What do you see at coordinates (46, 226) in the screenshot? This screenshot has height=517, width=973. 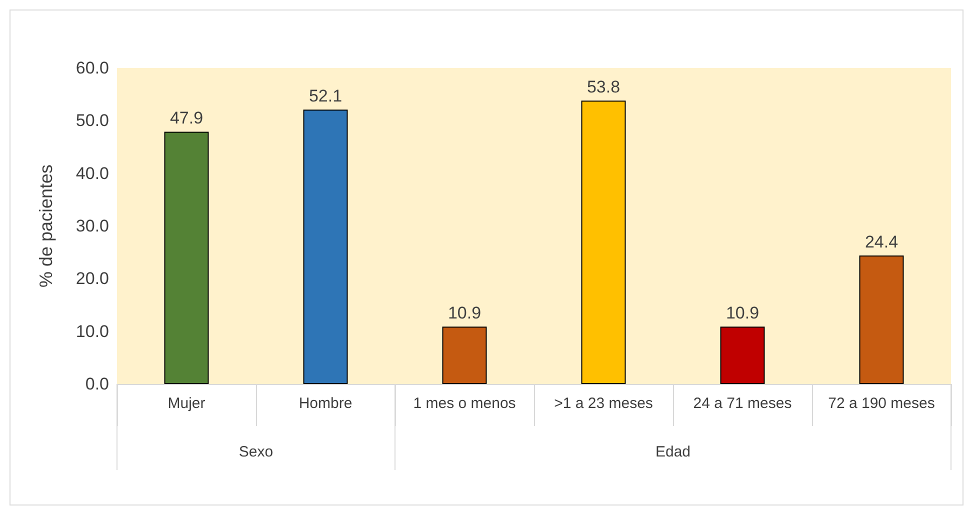 I see `y-axis-title: % de pacientes` at bounding box center [46, 226].